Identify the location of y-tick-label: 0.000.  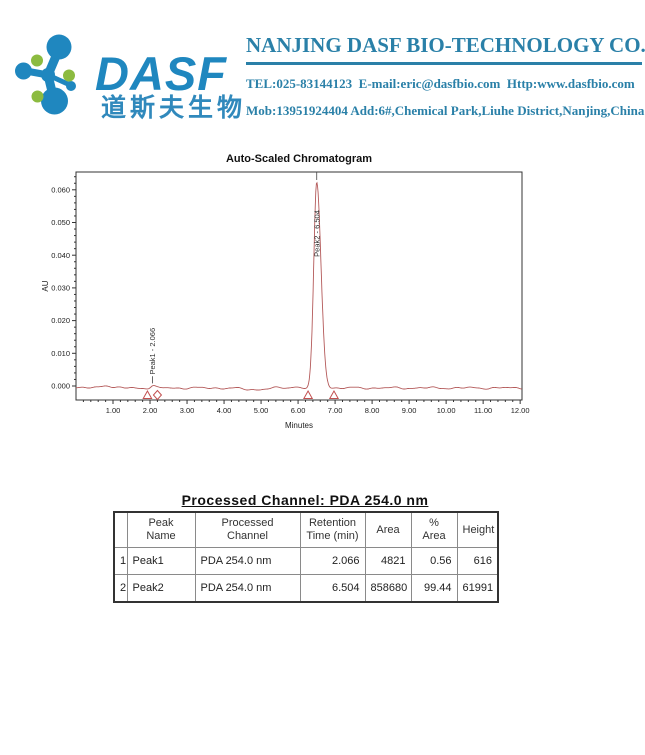
(60, 386).